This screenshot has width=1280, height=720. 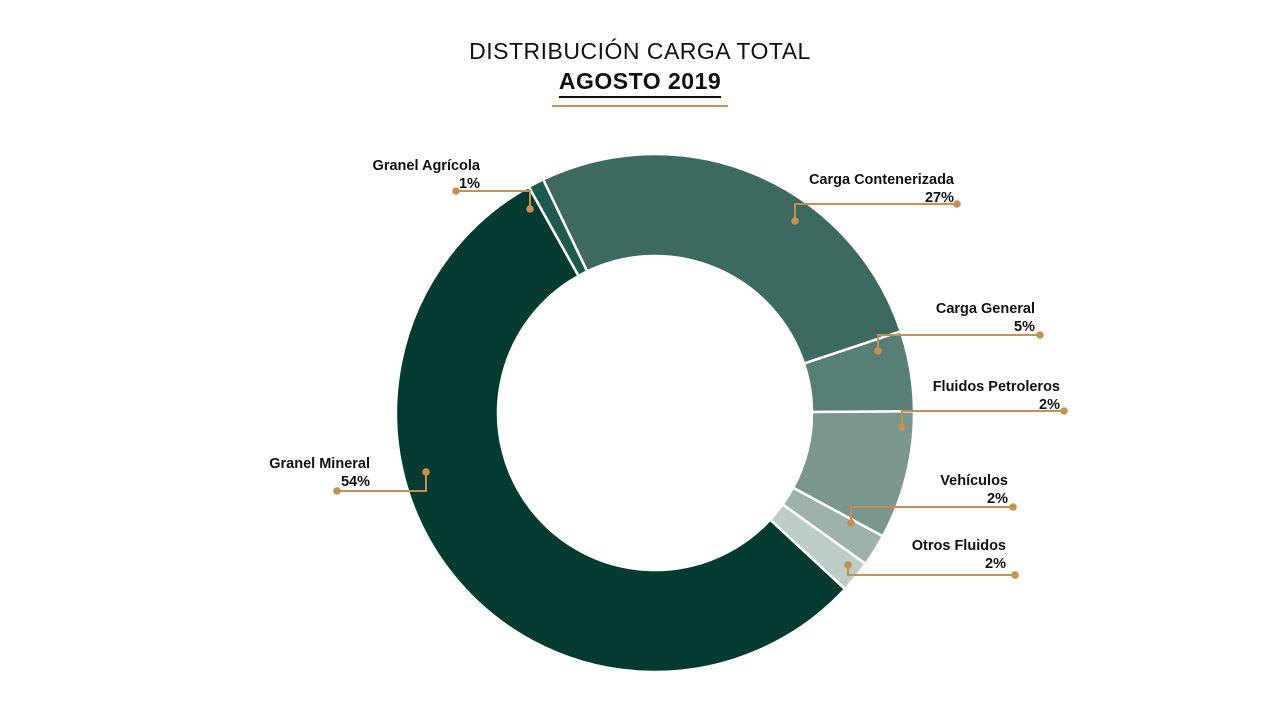 I want to click on slice-label-name-2: Carga General, so click(x=985, y=309).